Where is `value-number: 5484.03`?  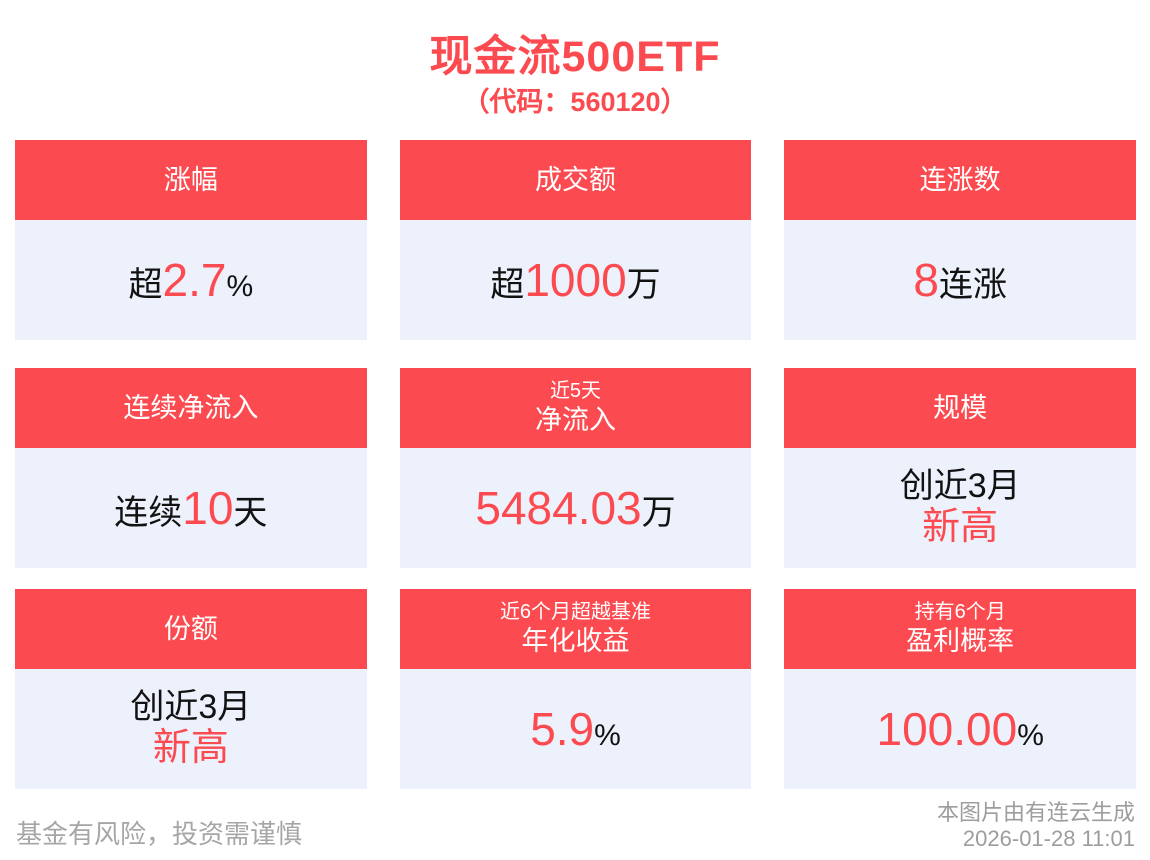
value-number: 5484.03 is located at coordinates (558, 507).